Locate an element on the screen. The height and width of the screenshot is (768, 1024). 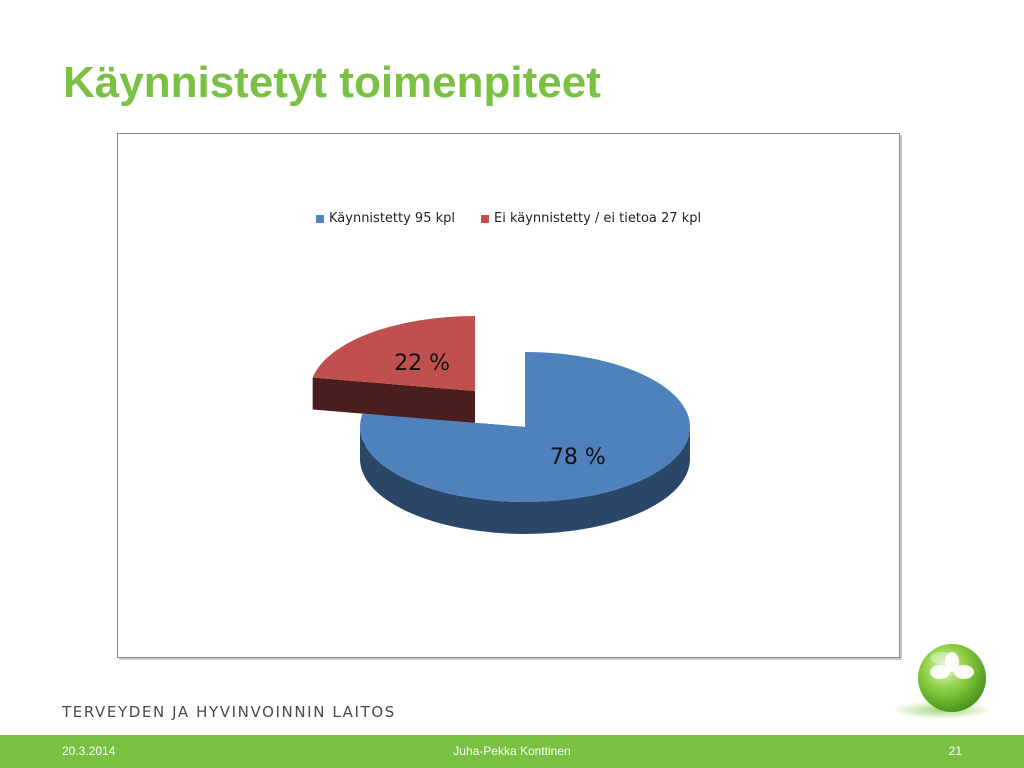
footer-bar: 20.3.2014 Juha-Pekka Konttinen 21 is located at coordinates (512, 751).